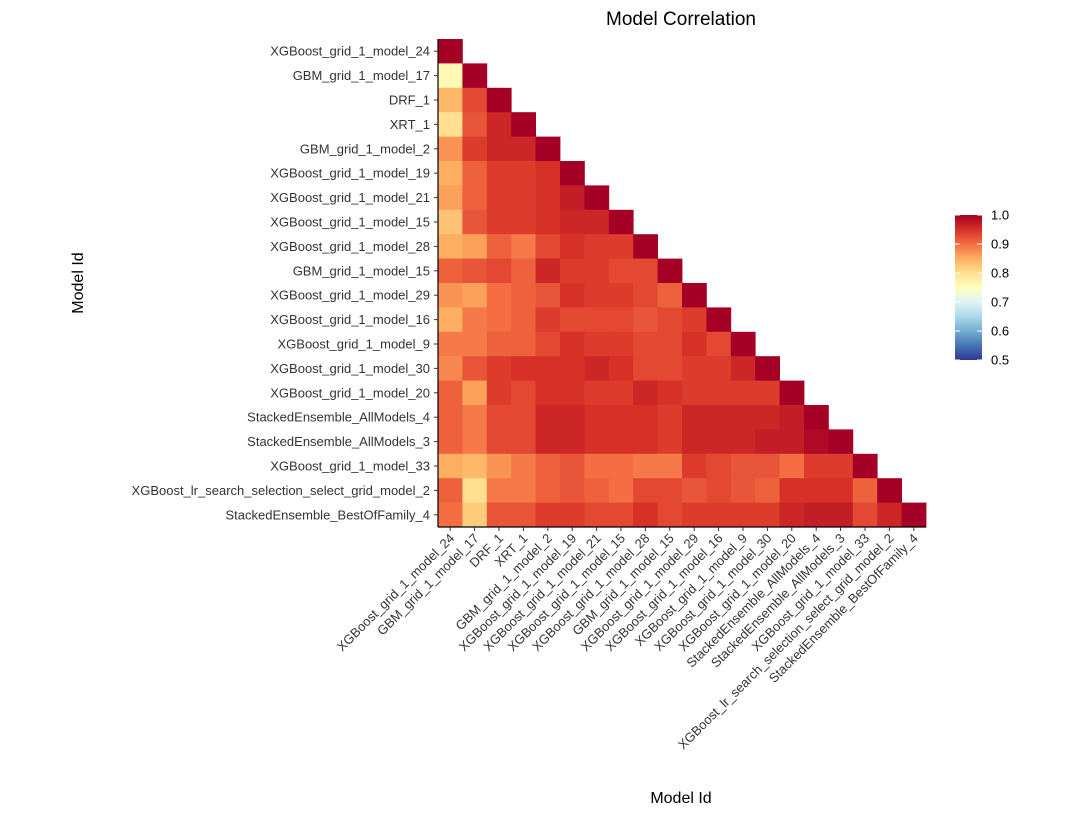 The width and height of the screenshot is (1092, 815). Describe the element at coordinates (78, 282) in the screenshot. I see `y-axis-title: Model Id` at that location.